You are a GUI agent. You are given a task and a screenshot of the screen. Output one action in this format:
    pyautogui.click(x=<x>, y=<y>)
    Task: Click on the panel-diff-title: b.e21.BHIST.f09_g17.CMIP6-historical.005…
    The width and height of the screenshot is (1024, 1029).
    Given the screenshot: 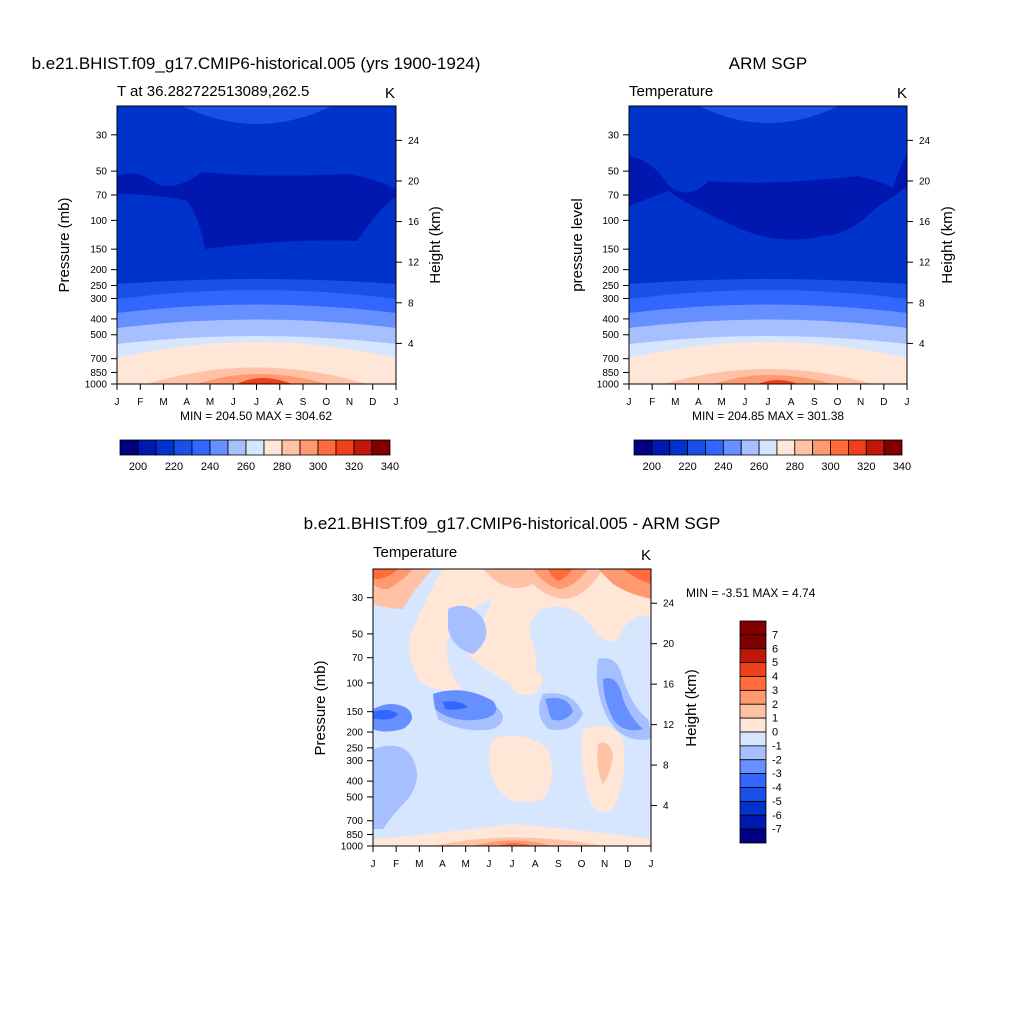 What is the action you would take?
    pyautogui.click(x=512, y=523)
    